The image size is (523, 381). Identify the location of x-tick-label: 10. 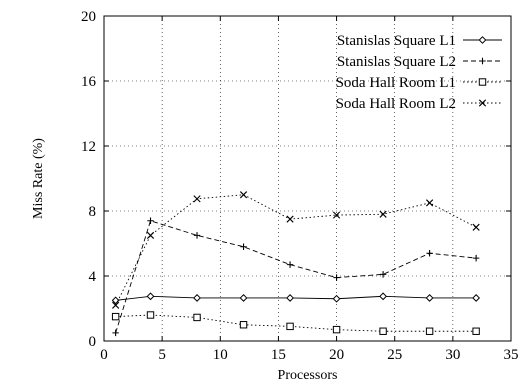
(220, 355).